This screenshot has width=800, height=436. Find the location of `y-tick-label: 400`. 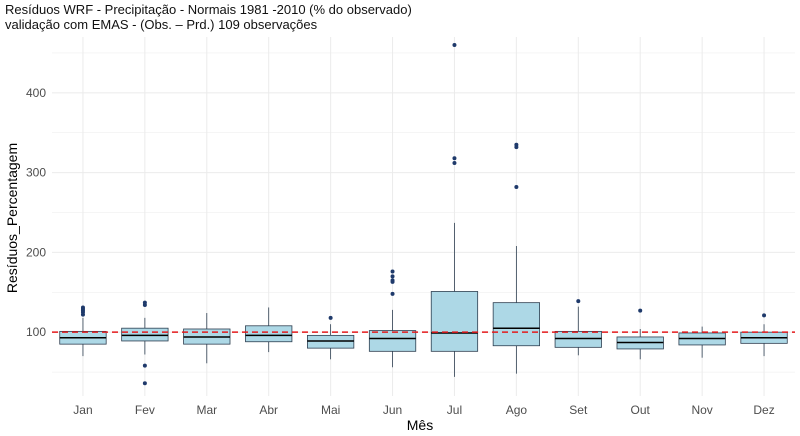

y-tick-label: 400 is located at coordinates (36, 93).